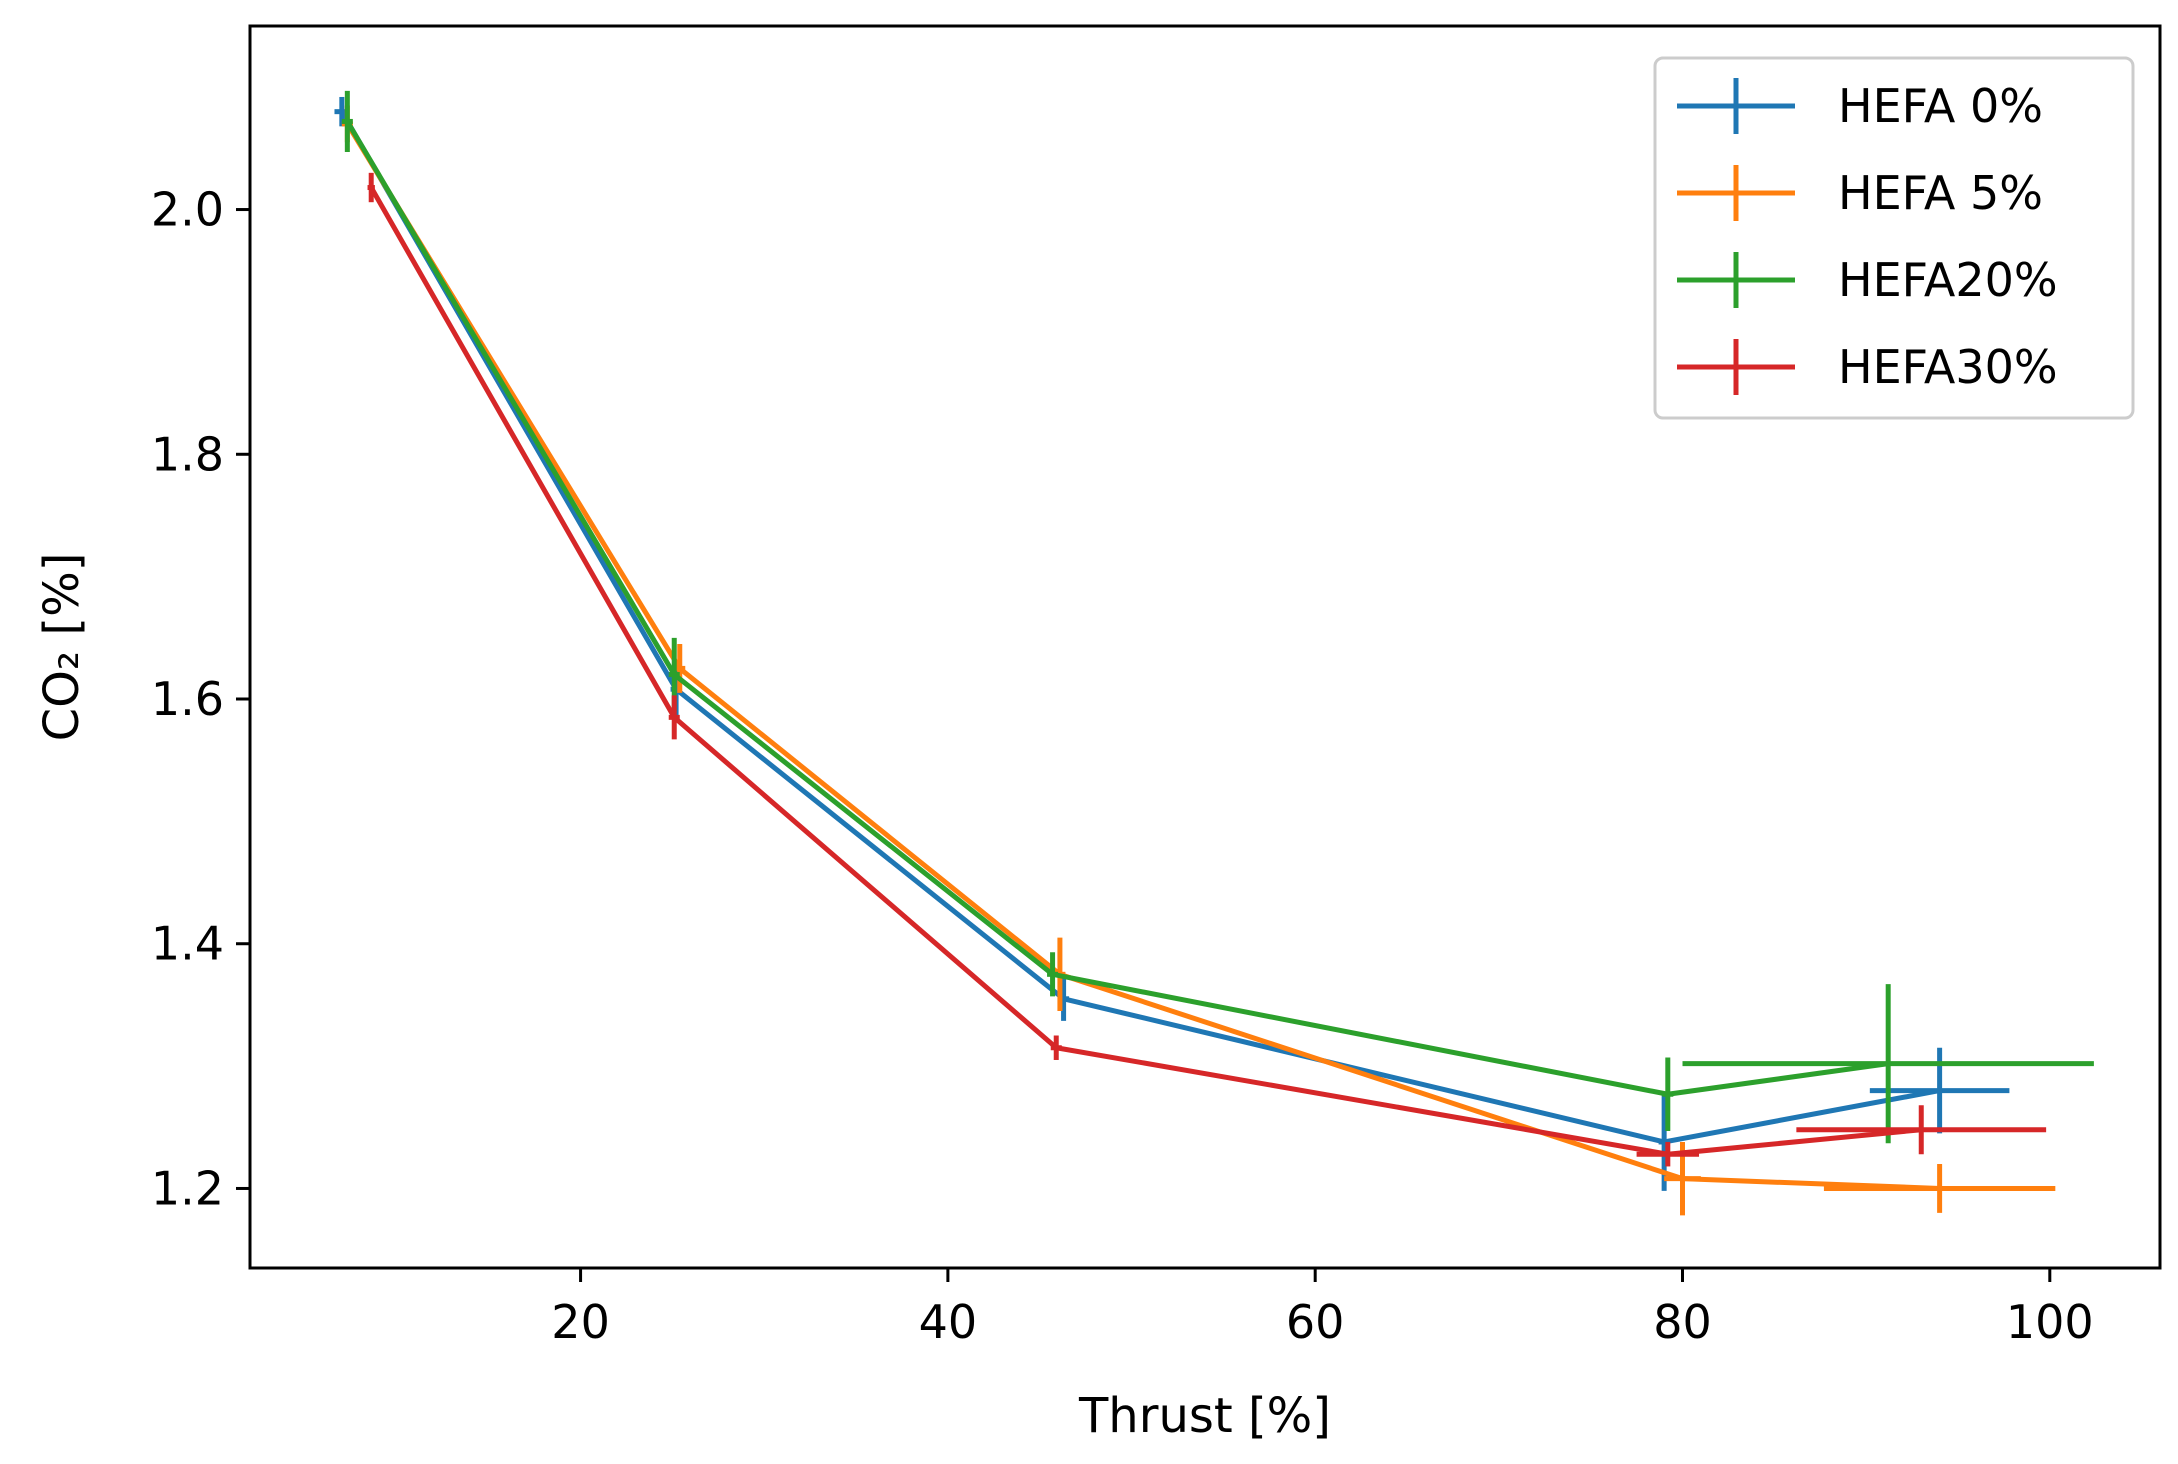 This screenshot has height=1464, width=2178. What do you see at coordinates (187, 944) in the screenshot?
I see `y-tick-label: 1.4` at bounding box center [187, 944].